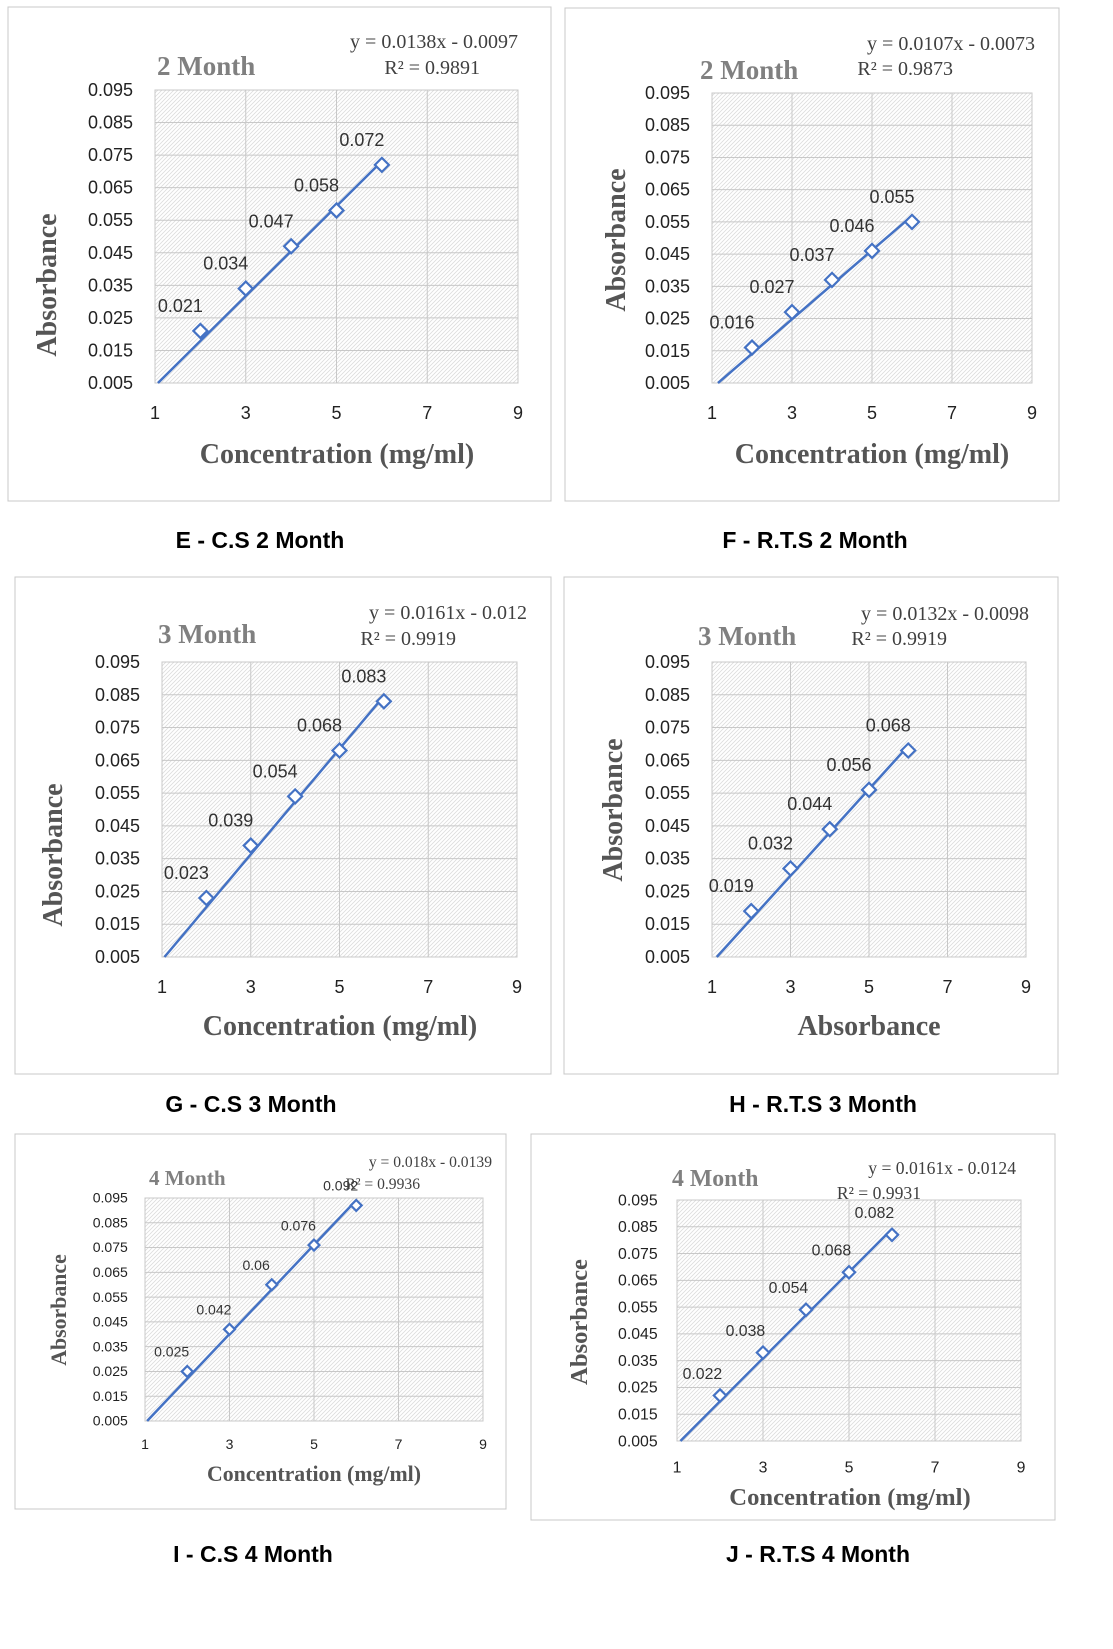 The height and width of the screenshot is (1649, 1113). I want to click on figure-caption: E - C.S 2 Month, so click(260, 540).